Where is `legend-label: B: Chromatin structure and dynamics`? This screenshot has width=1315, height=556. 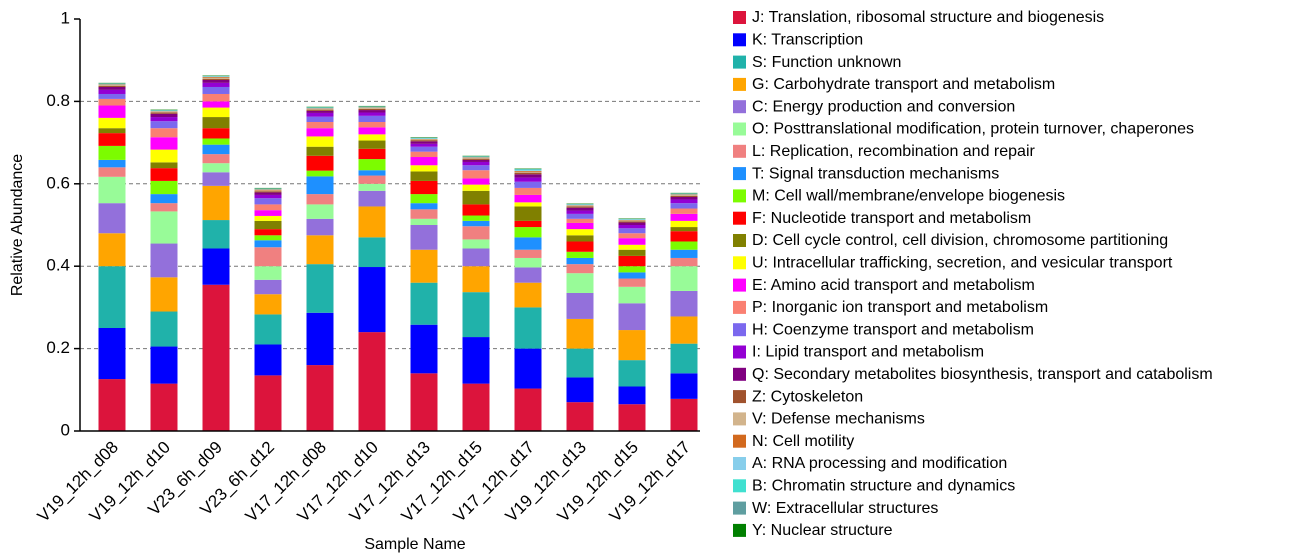 legend-label: B: Chromatin structure and dynamics is located at coordinates (883, 486).